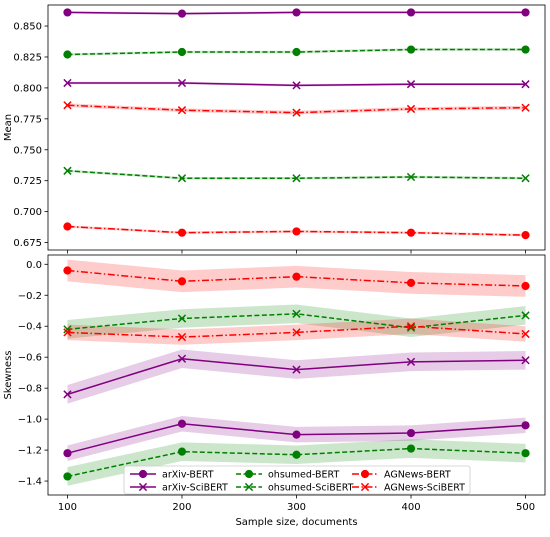 The image size is (550, 537). I want to click on y-tick-label: 0.700, so click(27, 212).